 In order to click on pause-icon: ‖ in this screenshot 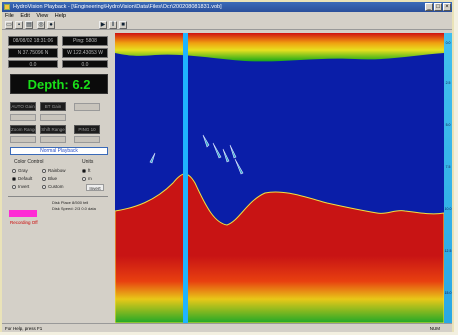, I will do `click(113, 25)`.